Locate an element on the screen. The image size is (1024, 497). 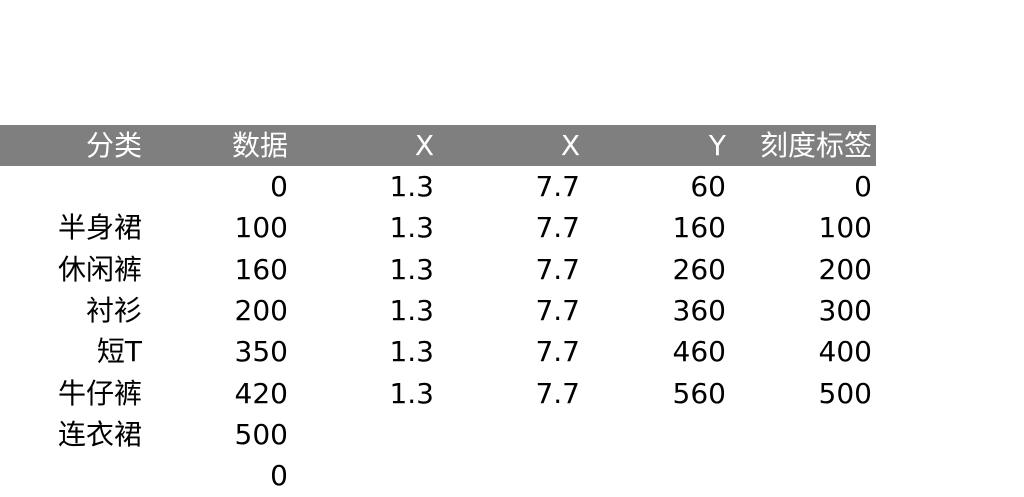
table-cell: 牛仔裤 is located at coordinates (99, 393).